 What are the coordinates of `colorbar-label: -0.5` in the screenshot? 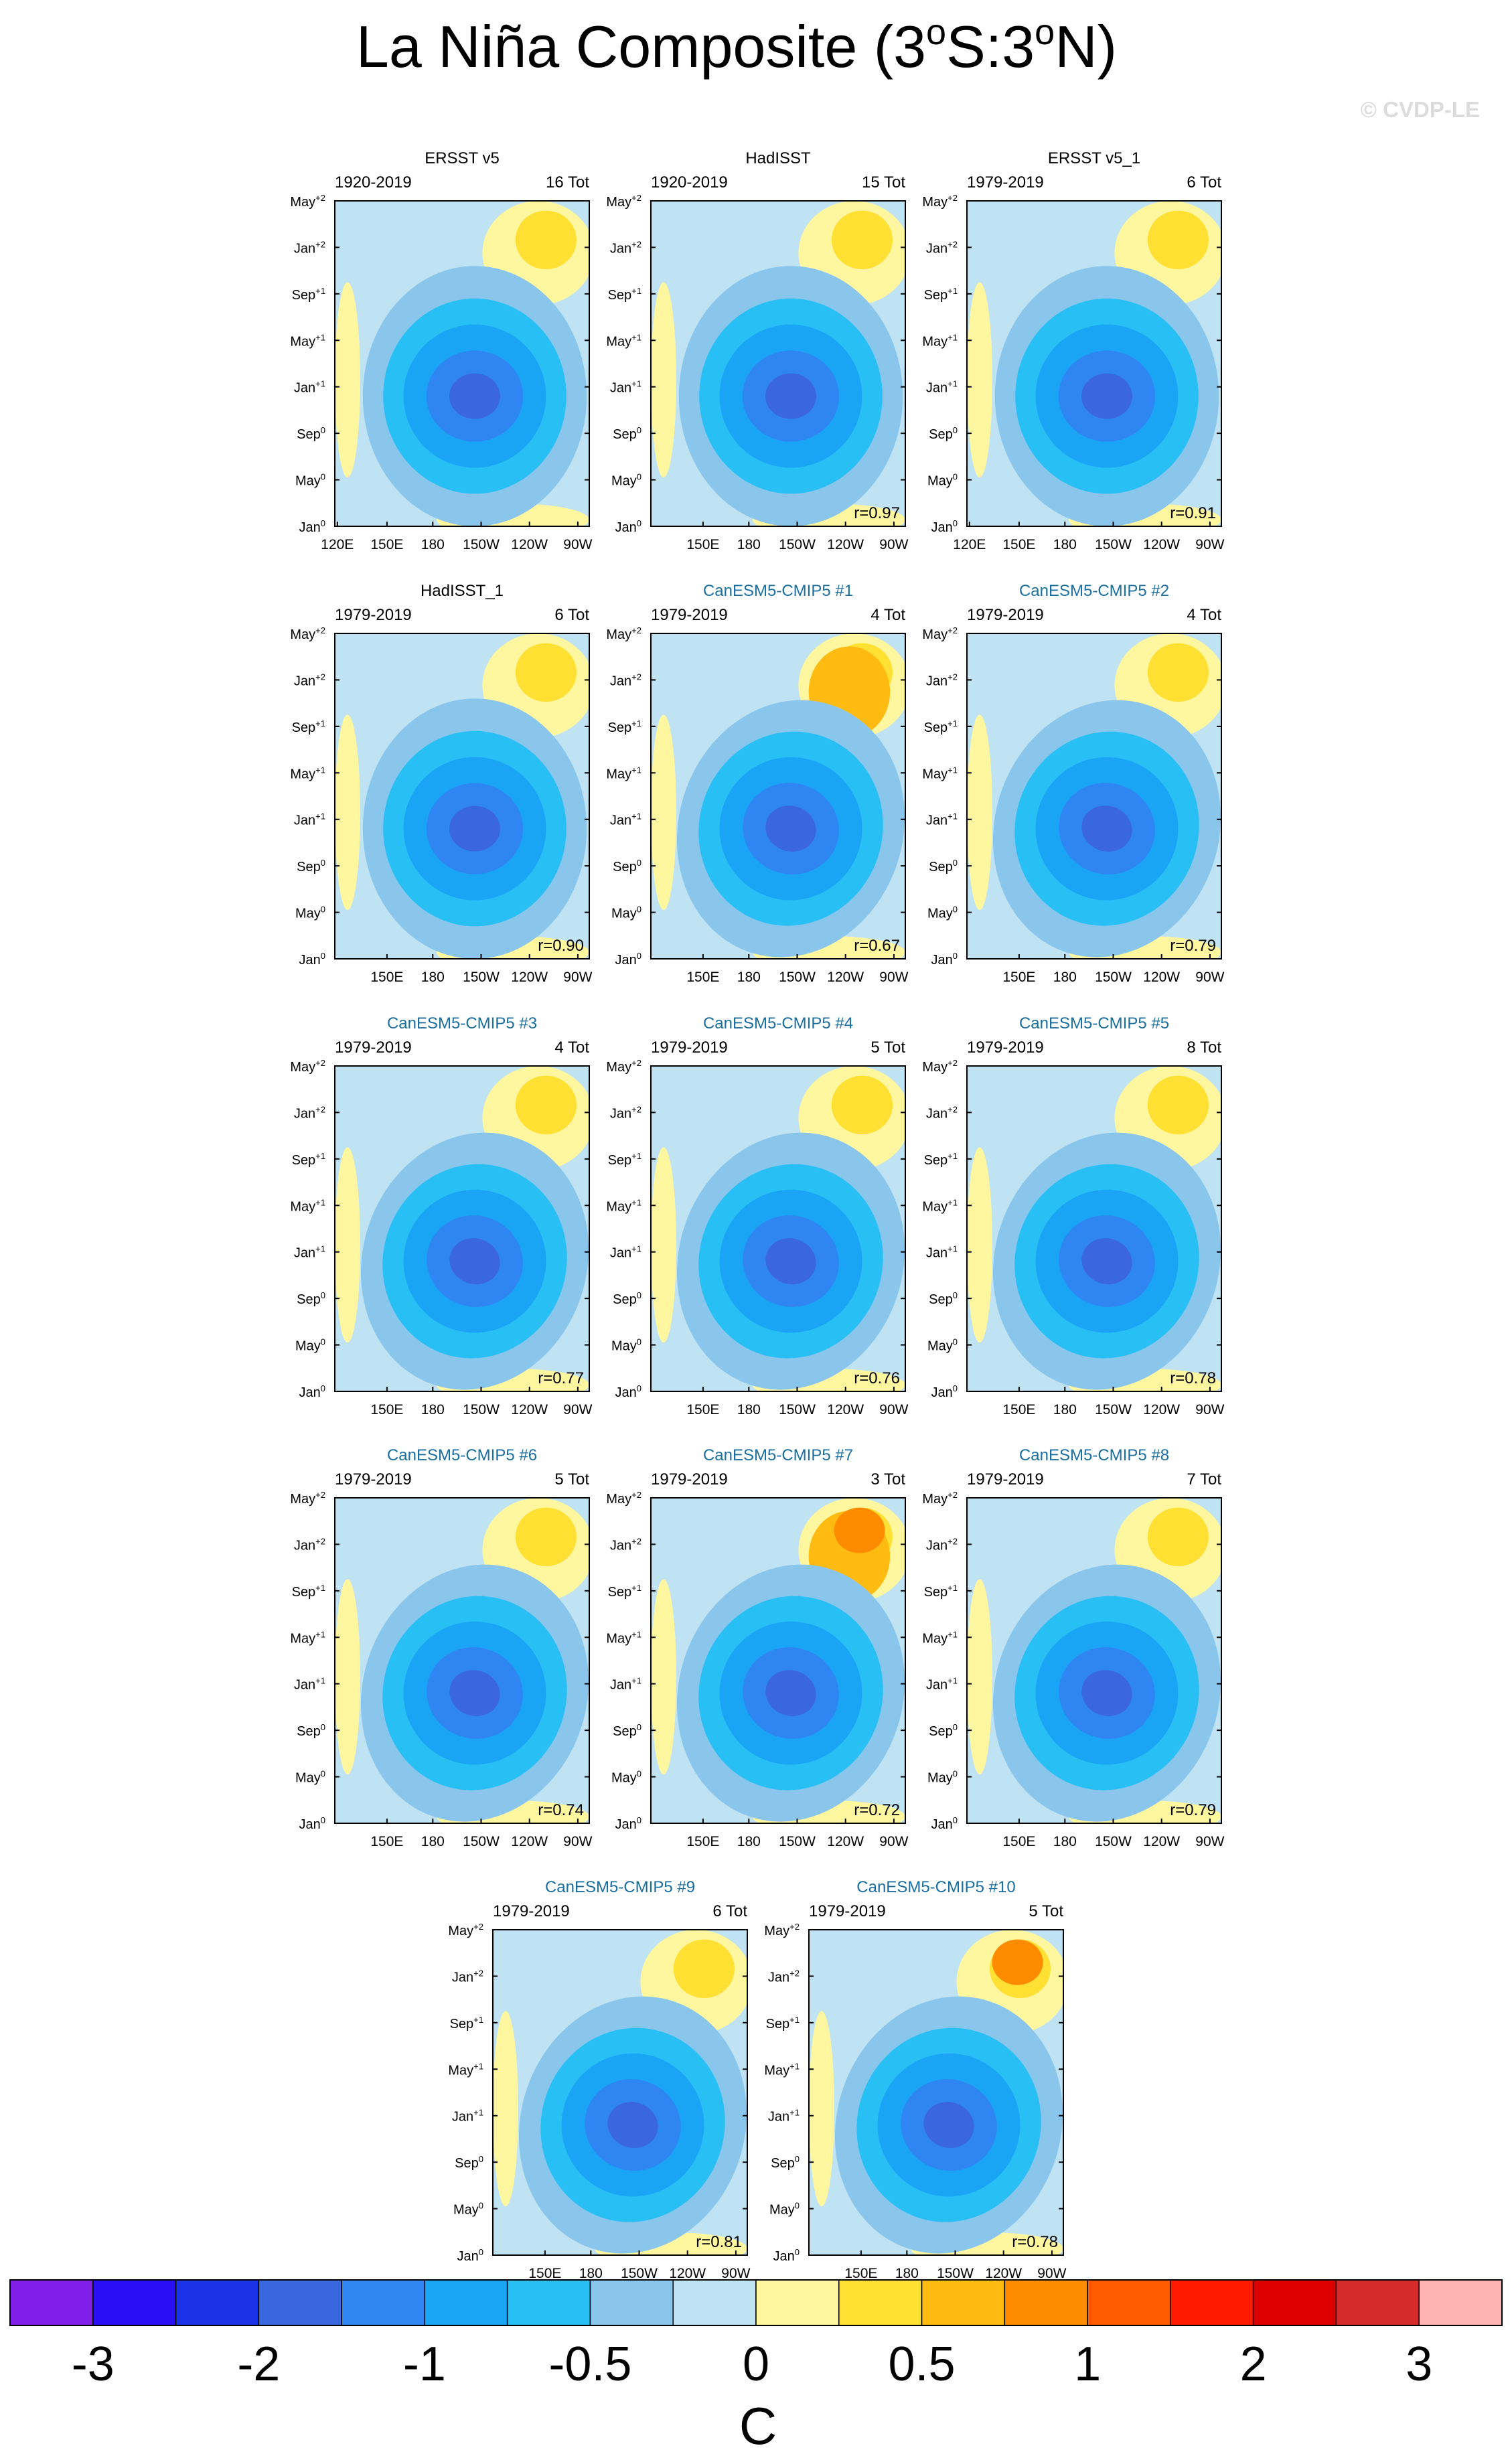 It's located at (589, 2364).